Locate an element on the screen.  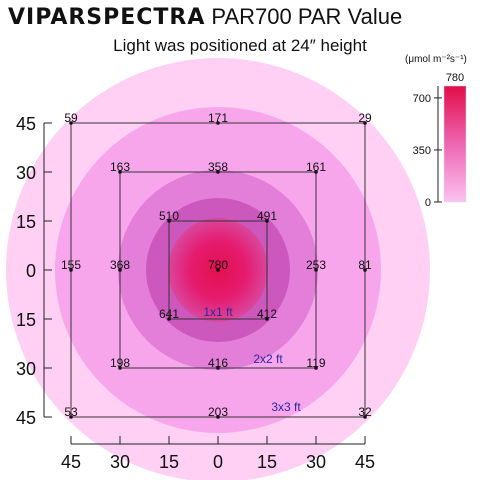
measurement-value: 641 is located at coordinates (169, 314).